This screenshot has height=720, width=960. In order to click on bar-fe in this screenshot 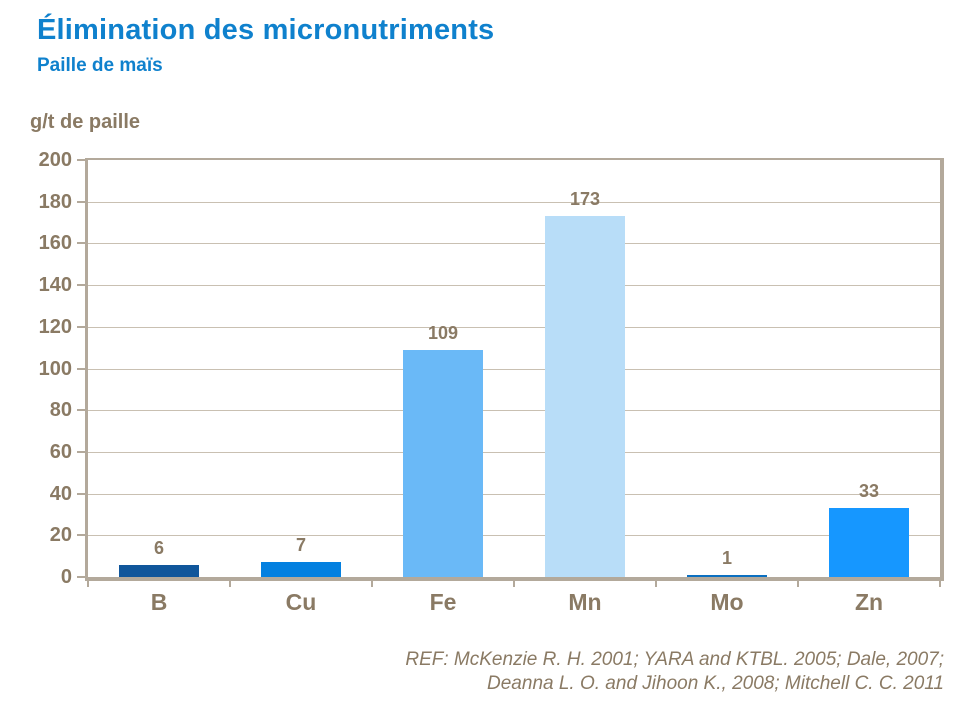, I will do `click(443, 463)`.